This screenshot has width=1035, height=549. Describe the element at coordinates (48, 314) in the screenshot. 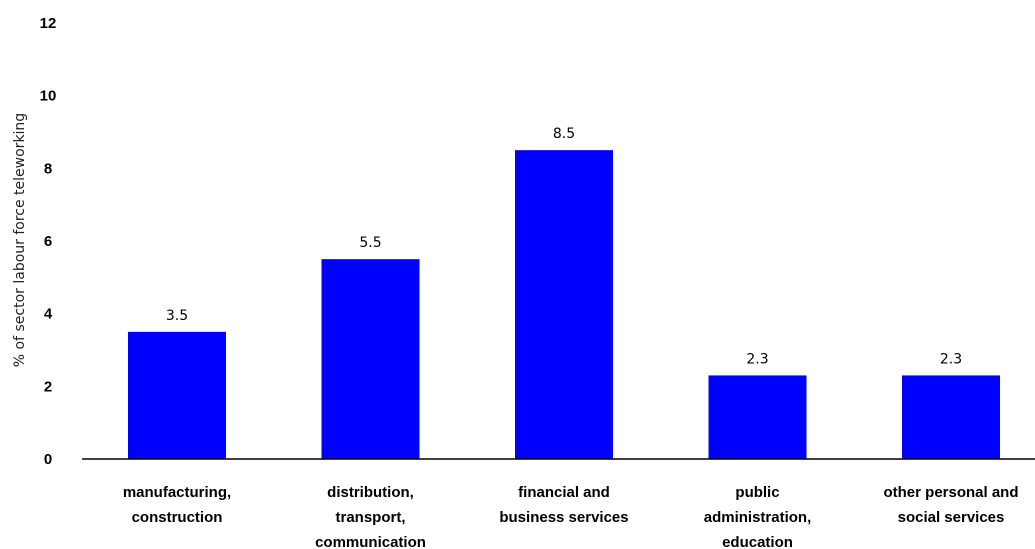

I see `y-tick-label: 4` at that location.